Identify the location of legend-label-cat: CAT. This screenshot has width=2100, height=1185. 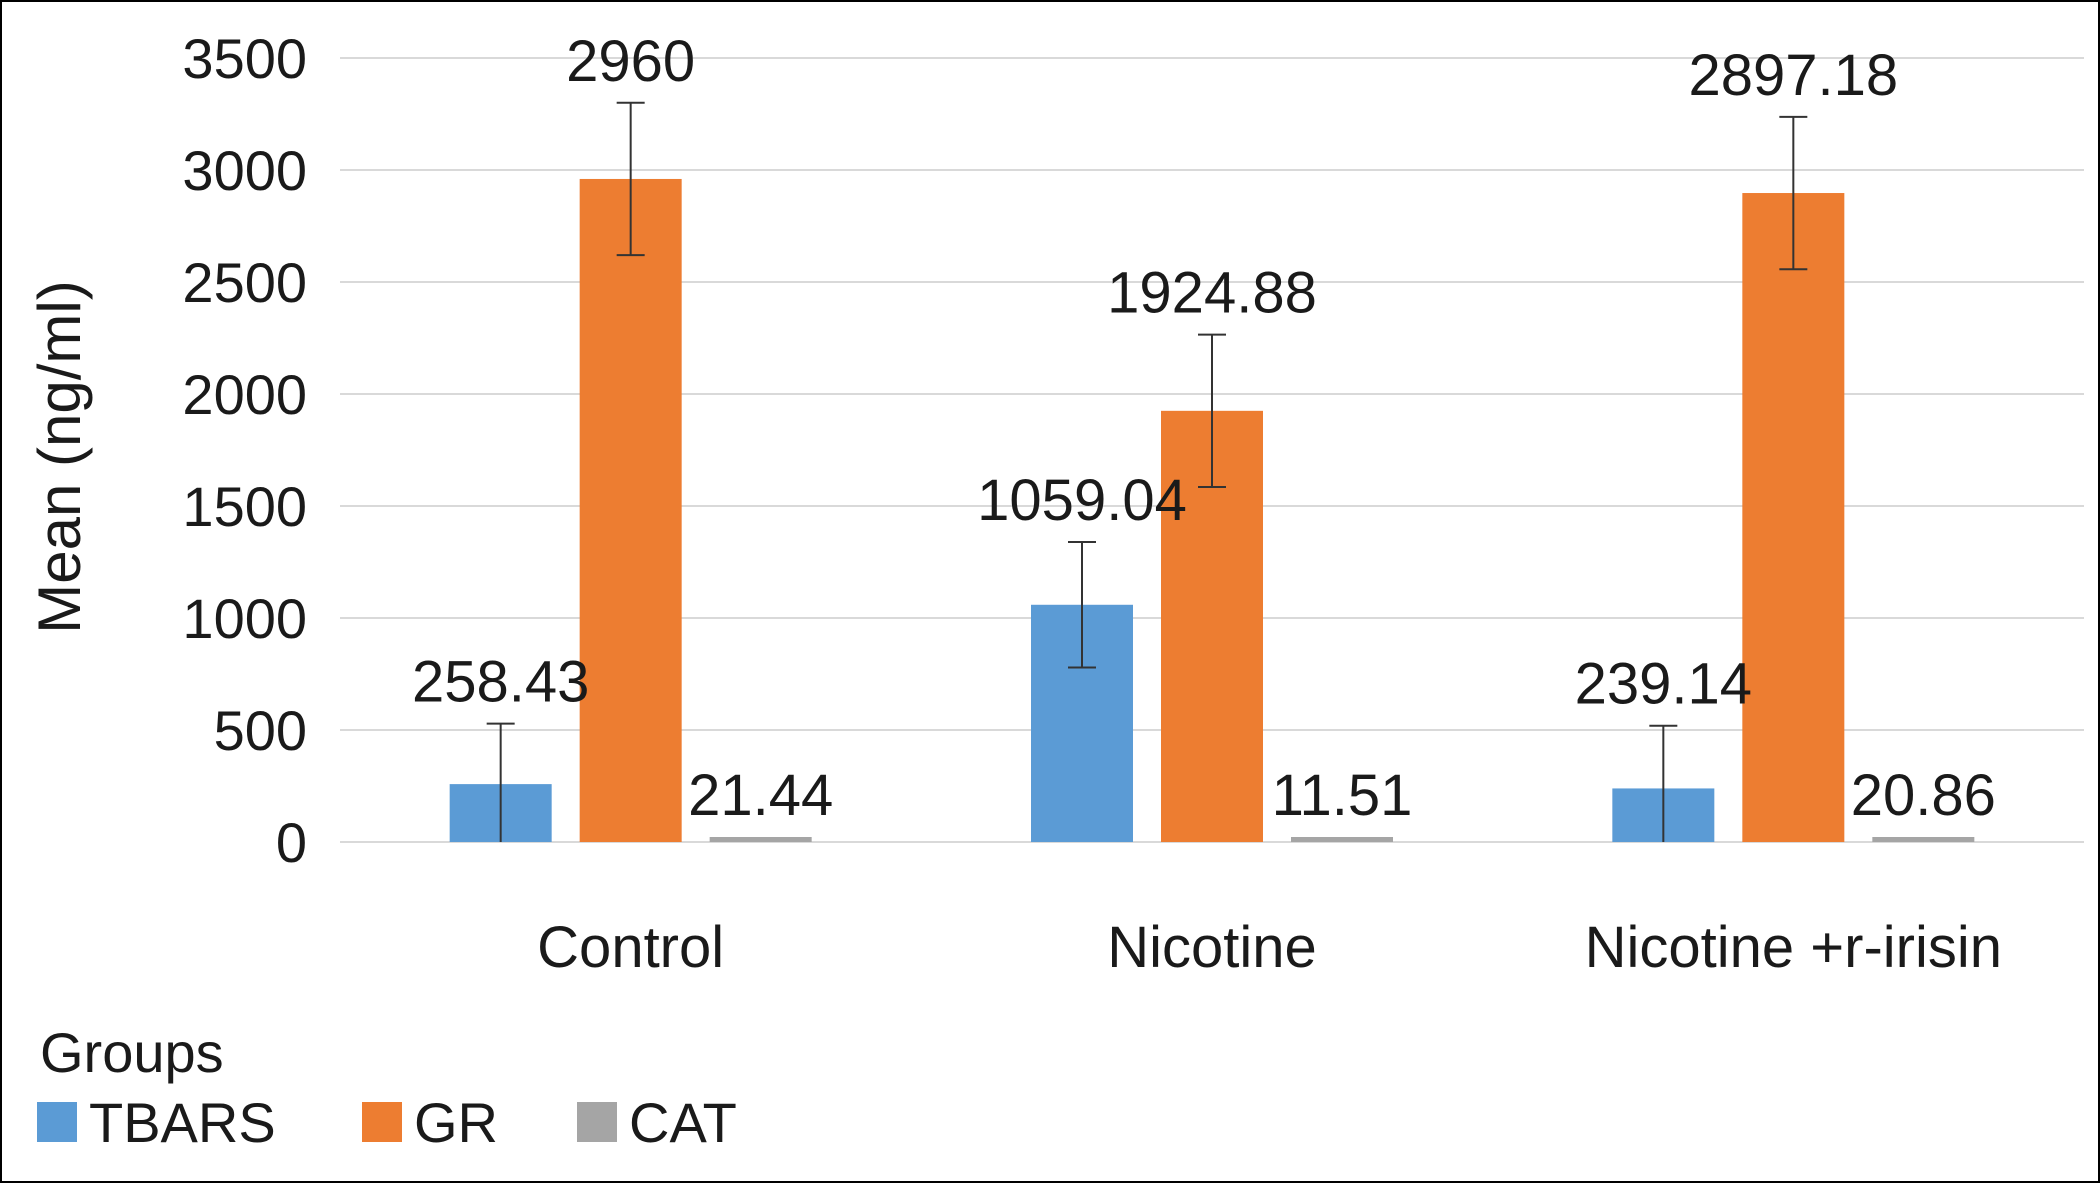
(683, 1122).